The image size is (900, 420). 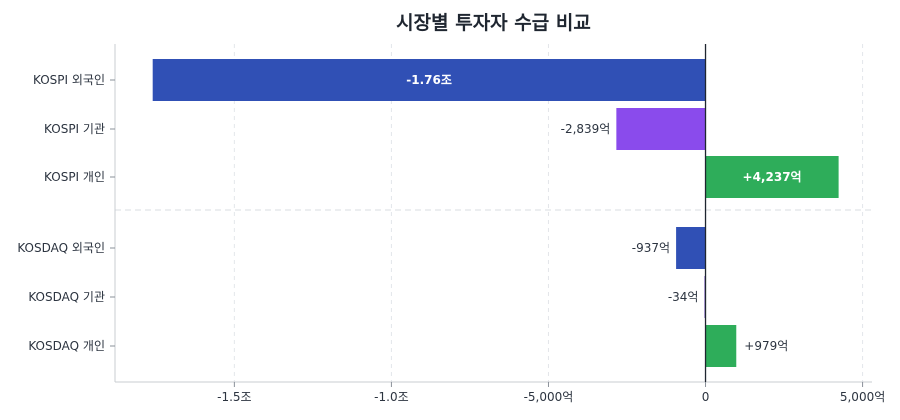 I want to click on category-label: KOSPI 기관, so click(x=74, y=129).